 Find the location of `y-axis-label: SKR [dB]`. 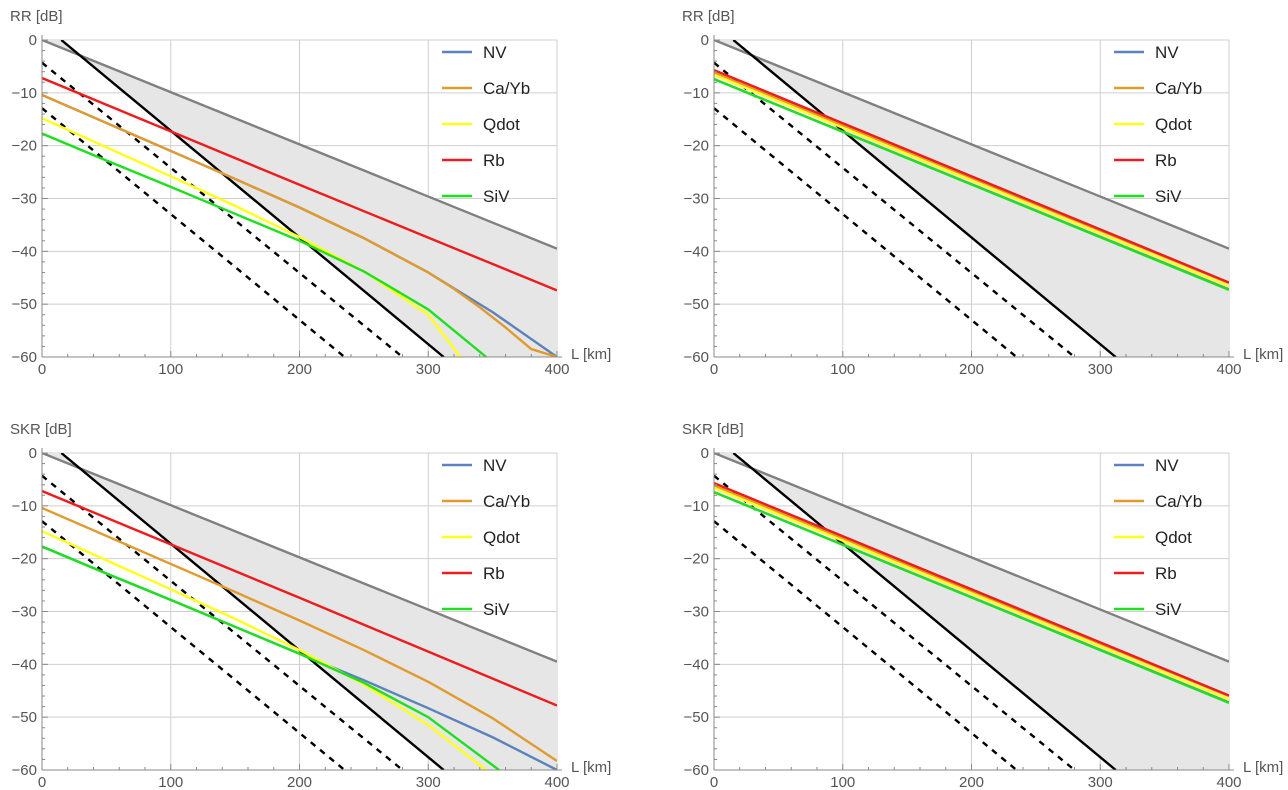

y-axis-label: SKR [dB] is located at coordinates (713, 429).